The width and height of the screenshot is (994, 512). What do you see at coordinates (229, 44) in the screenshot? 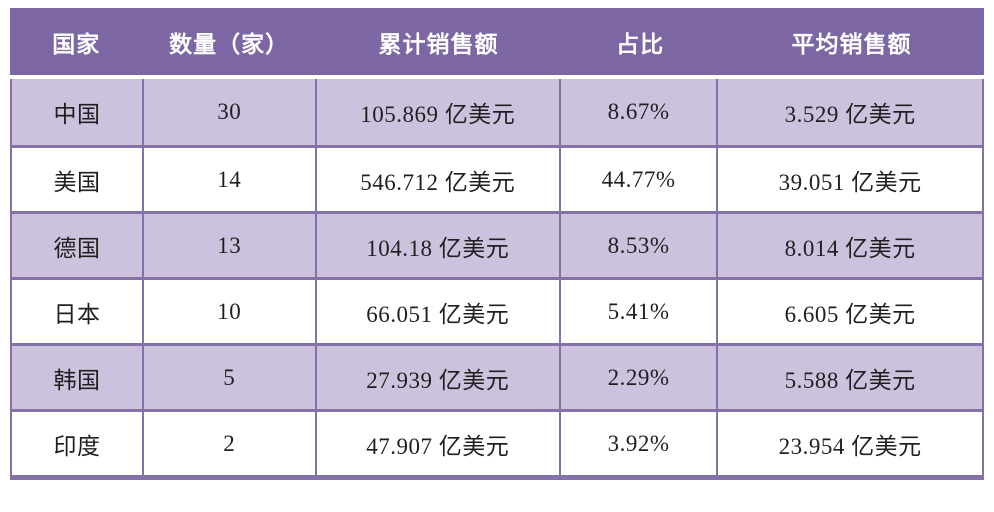
I see `column-header-count: 数量（家）` at bounding box center [229, 44].